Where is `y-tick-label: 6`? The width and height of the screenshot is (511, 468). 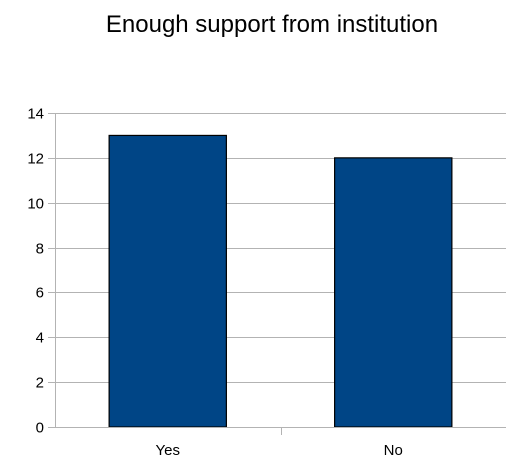
y-tick-label: 6 is located at coordinates (40, 293).